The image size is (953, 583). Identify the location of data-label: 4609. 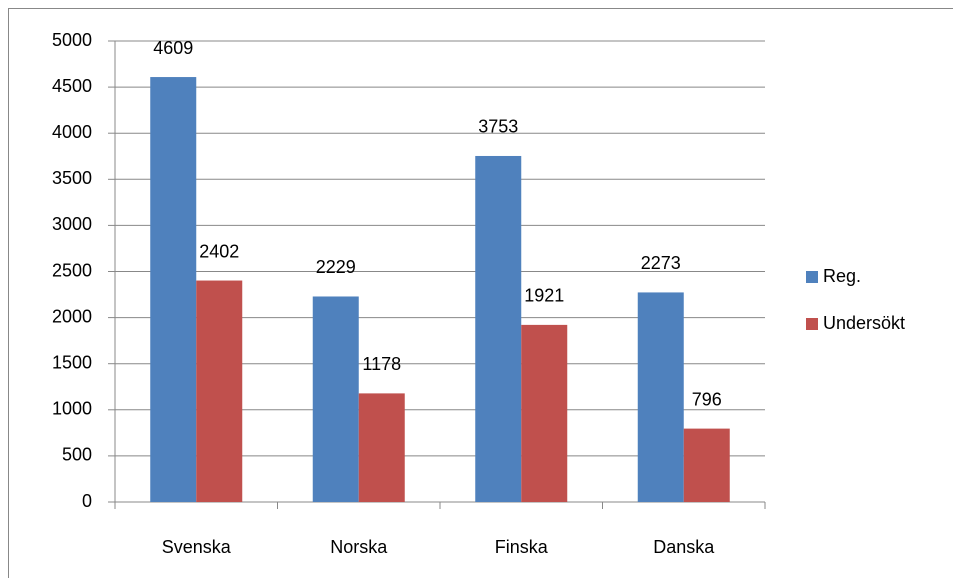
(173, 48).